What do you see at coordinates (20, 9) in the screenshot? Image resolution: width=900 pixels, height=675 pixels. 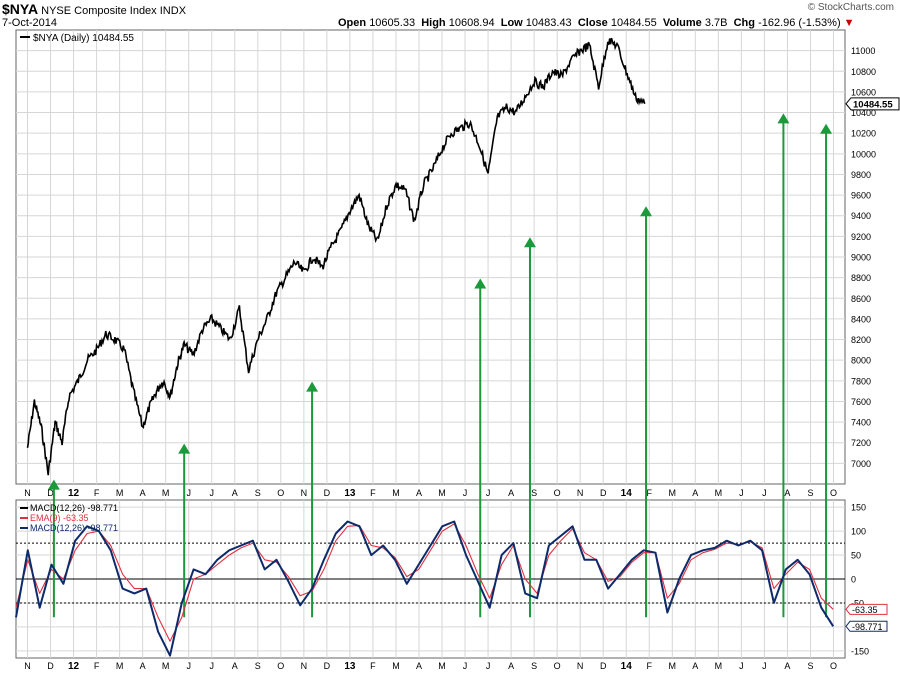 I see `symbol: $NYA` at bounding box center [20, 9].